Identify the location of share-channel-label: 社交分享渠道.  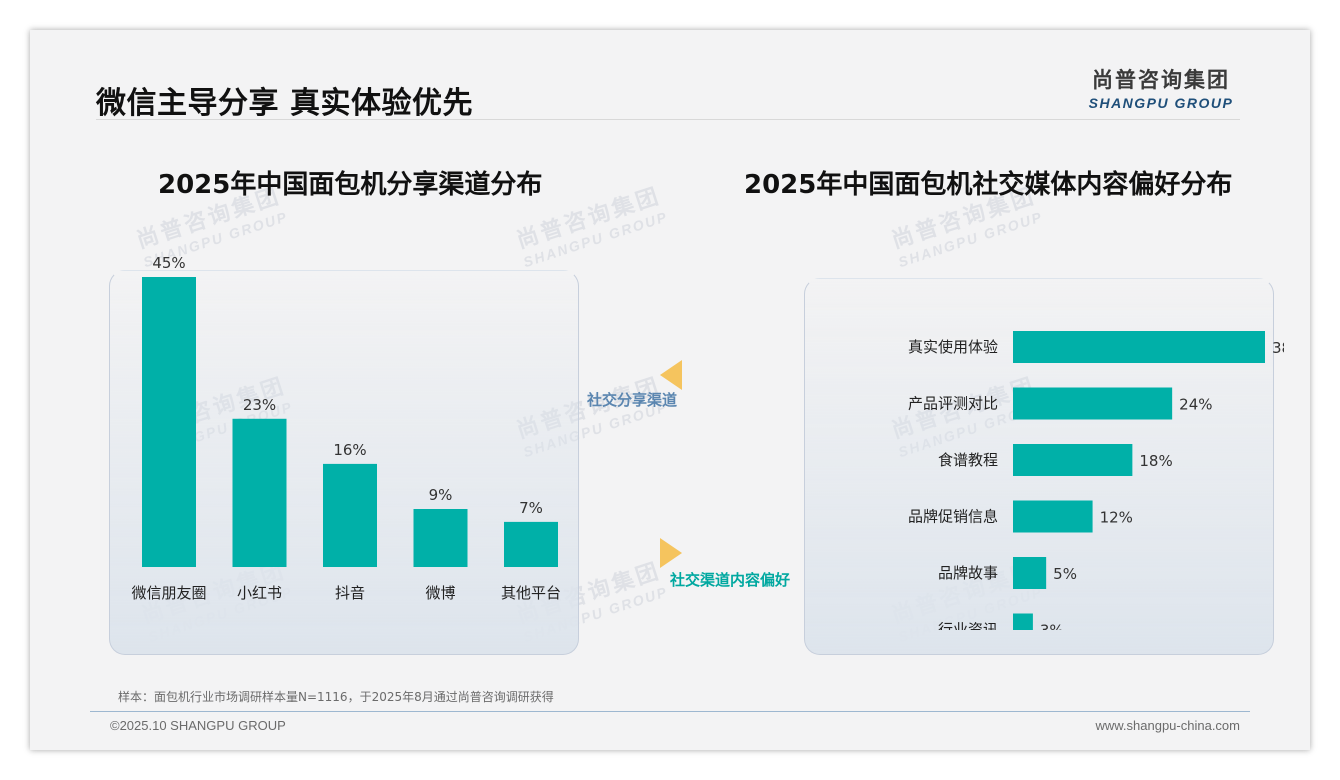
(632, 400).